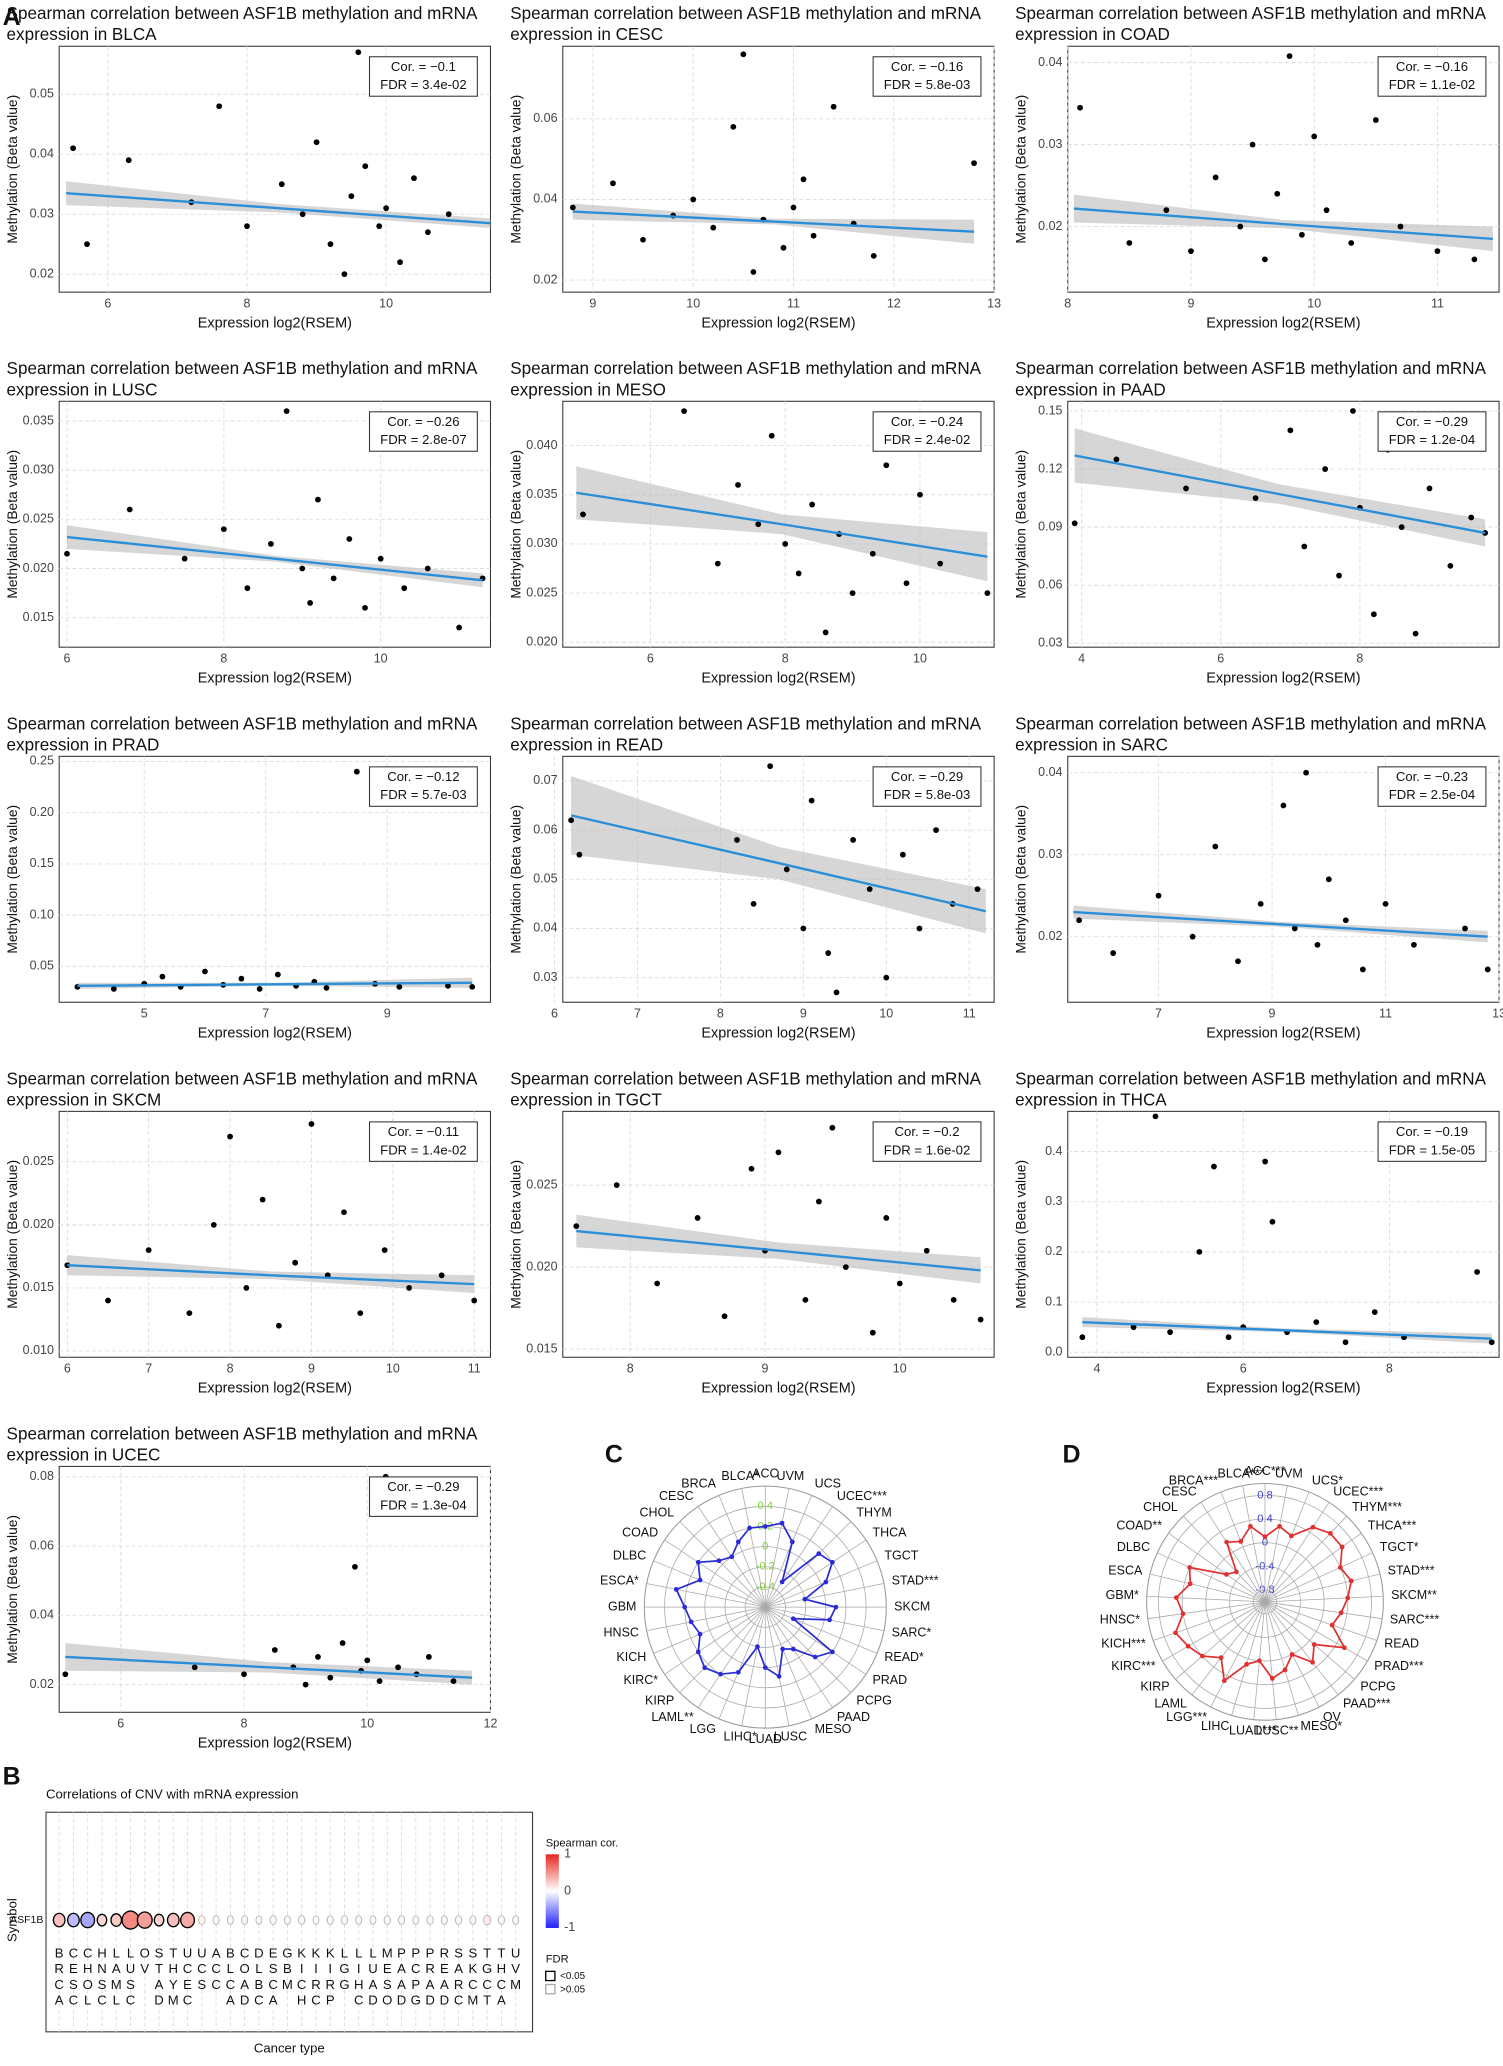 The height and width of the screenshot is (2066, 1503). I want to click on panel-label: D, so click(1071, 1454).